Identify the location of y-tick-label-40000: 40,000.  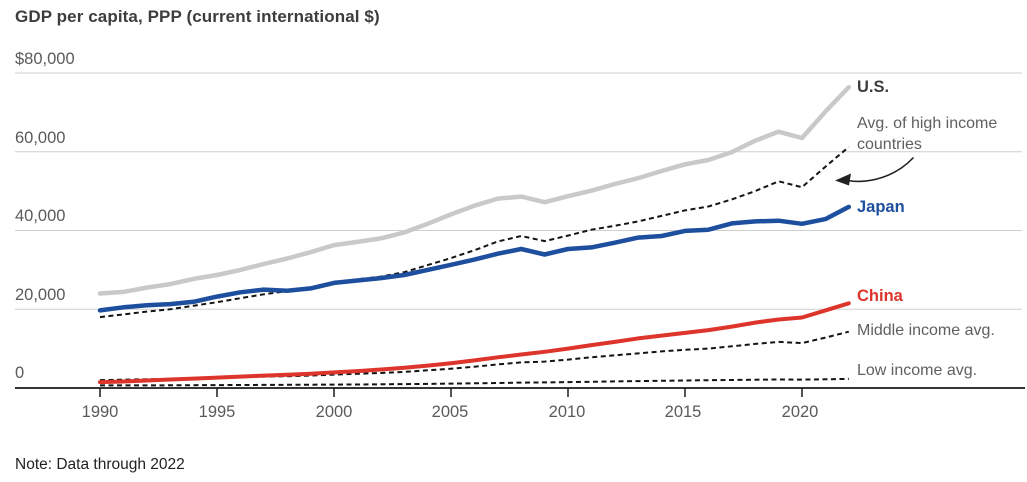
(40, 216).